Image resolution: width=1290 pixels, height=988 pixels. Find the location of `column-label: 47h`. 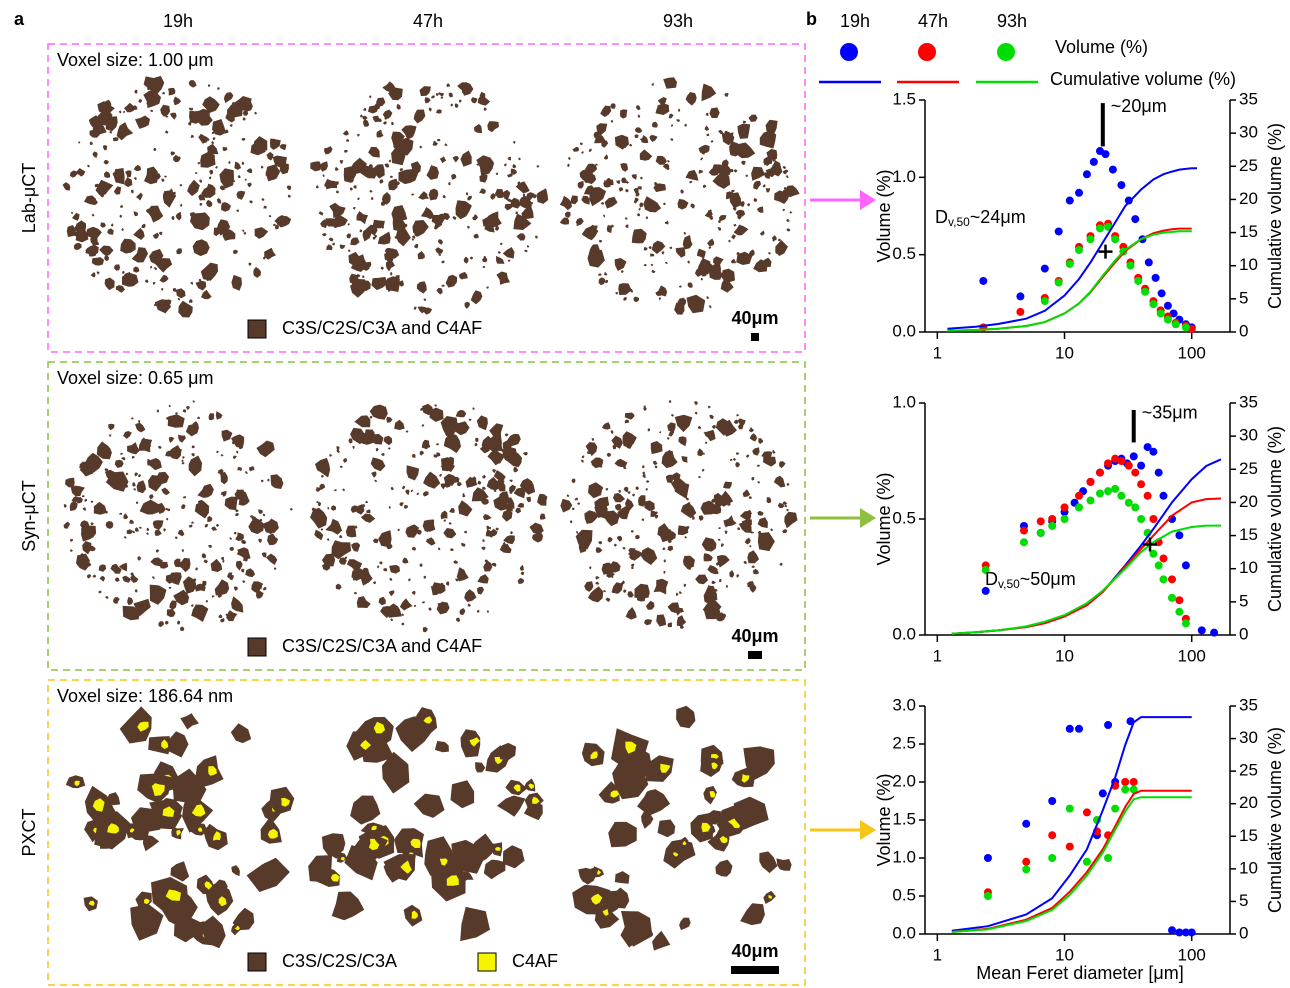

column-label: 47h is located at coordinates (428, 21).